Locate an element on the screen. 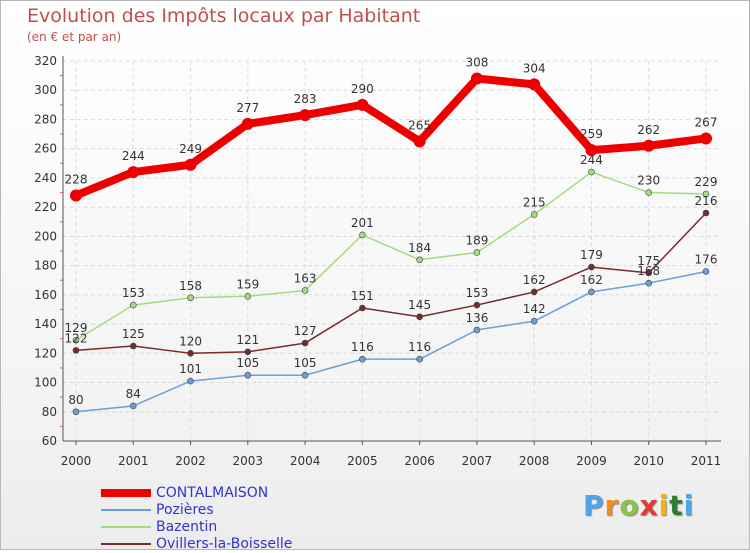 The height and width of the screenshot is (553, 750). y-tick-label: 200 is located at coordinates (45, 236).